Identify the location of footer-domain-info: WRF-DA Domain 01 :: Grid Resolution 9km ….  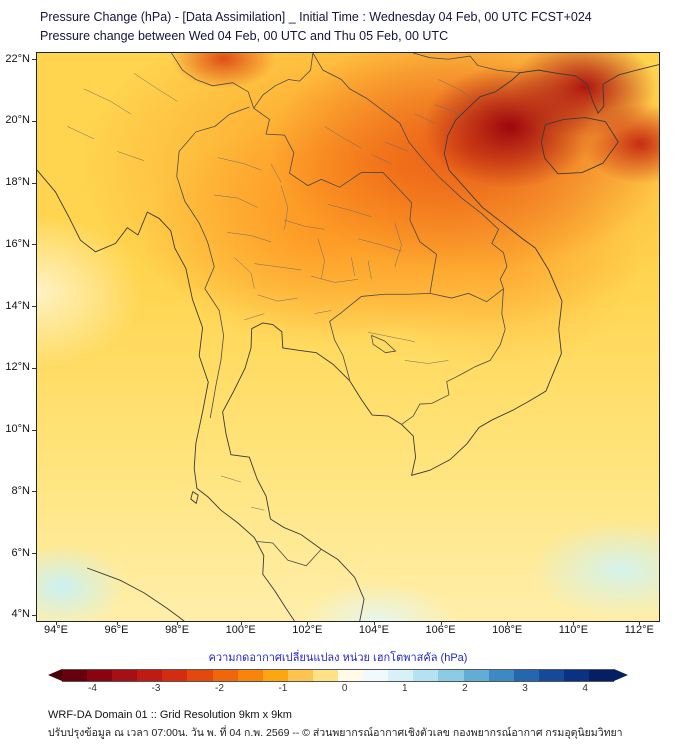
(170, 714).